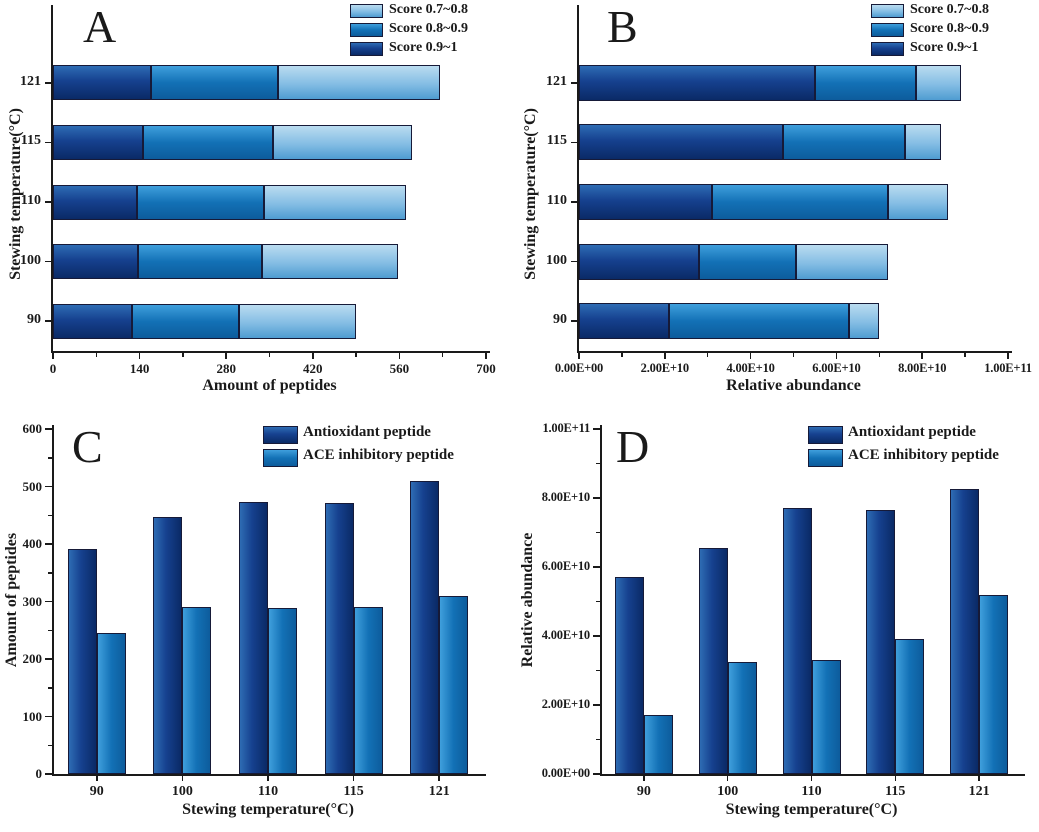 This screenshot has height=832, width=1039. I want to click on x-tick-label: 560, so click(399, 368).